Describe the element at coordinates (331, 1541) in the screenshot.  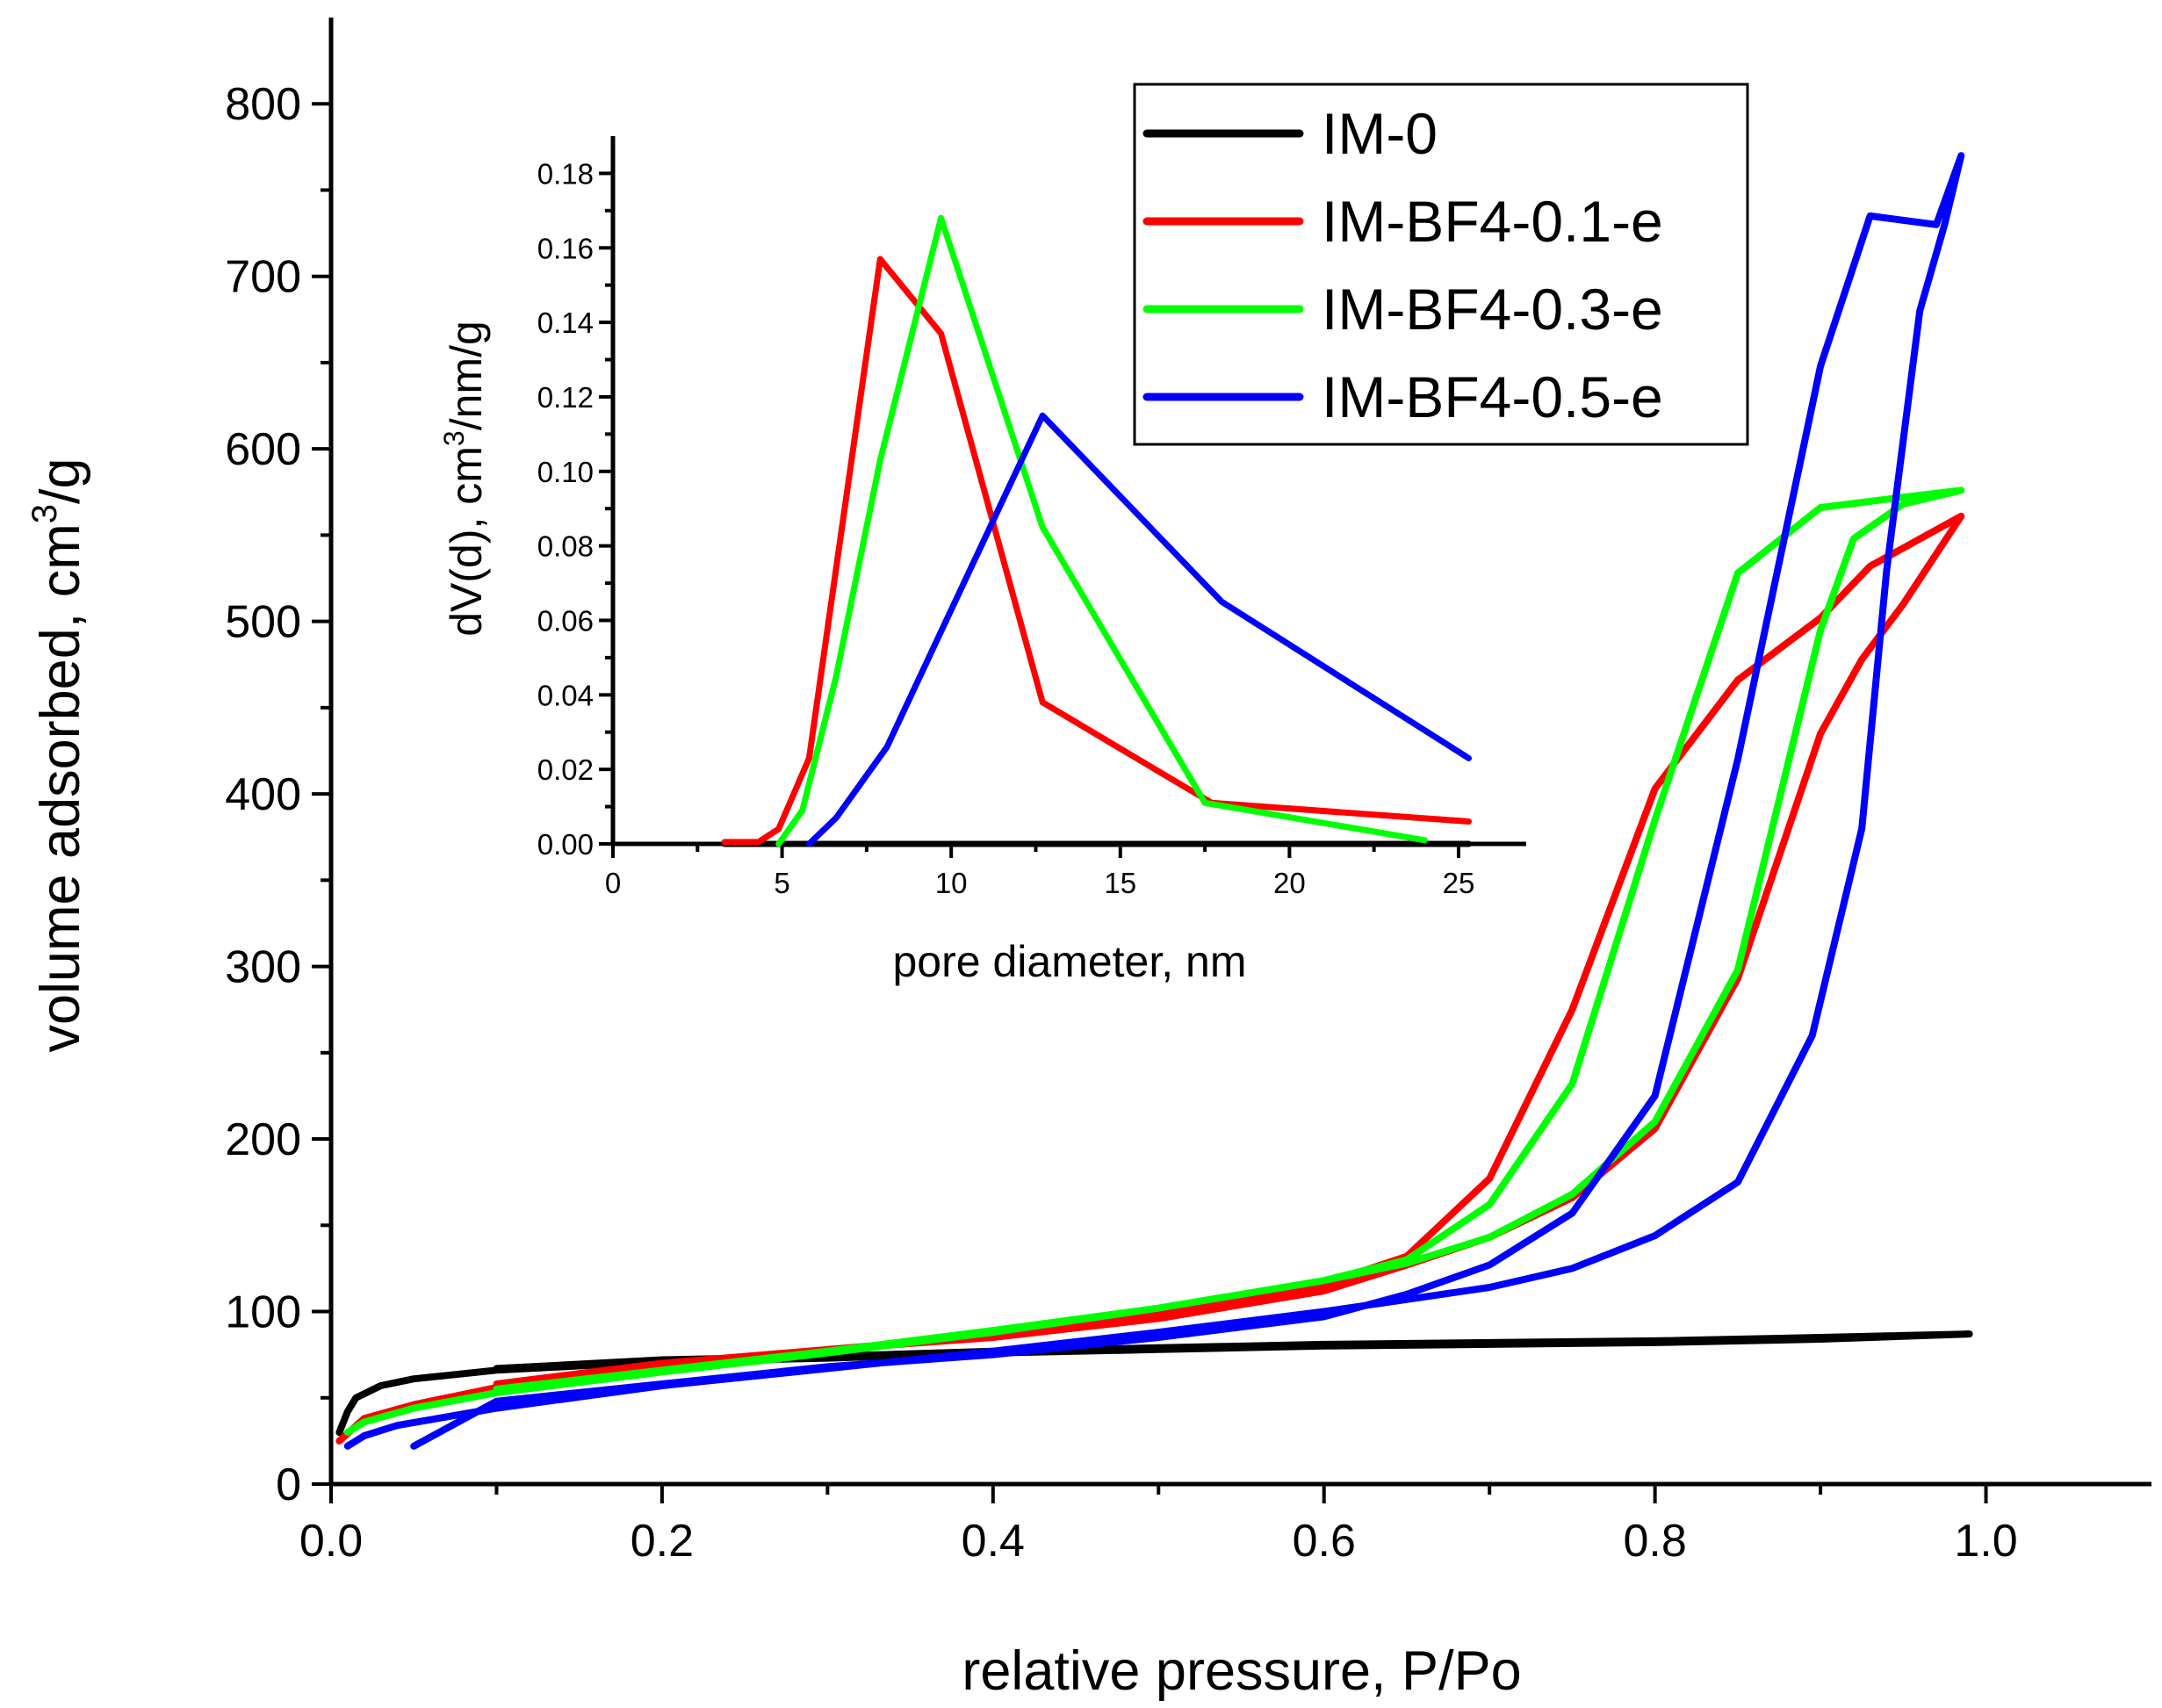
I see `main-x-tick-label: 0.0` at that location.